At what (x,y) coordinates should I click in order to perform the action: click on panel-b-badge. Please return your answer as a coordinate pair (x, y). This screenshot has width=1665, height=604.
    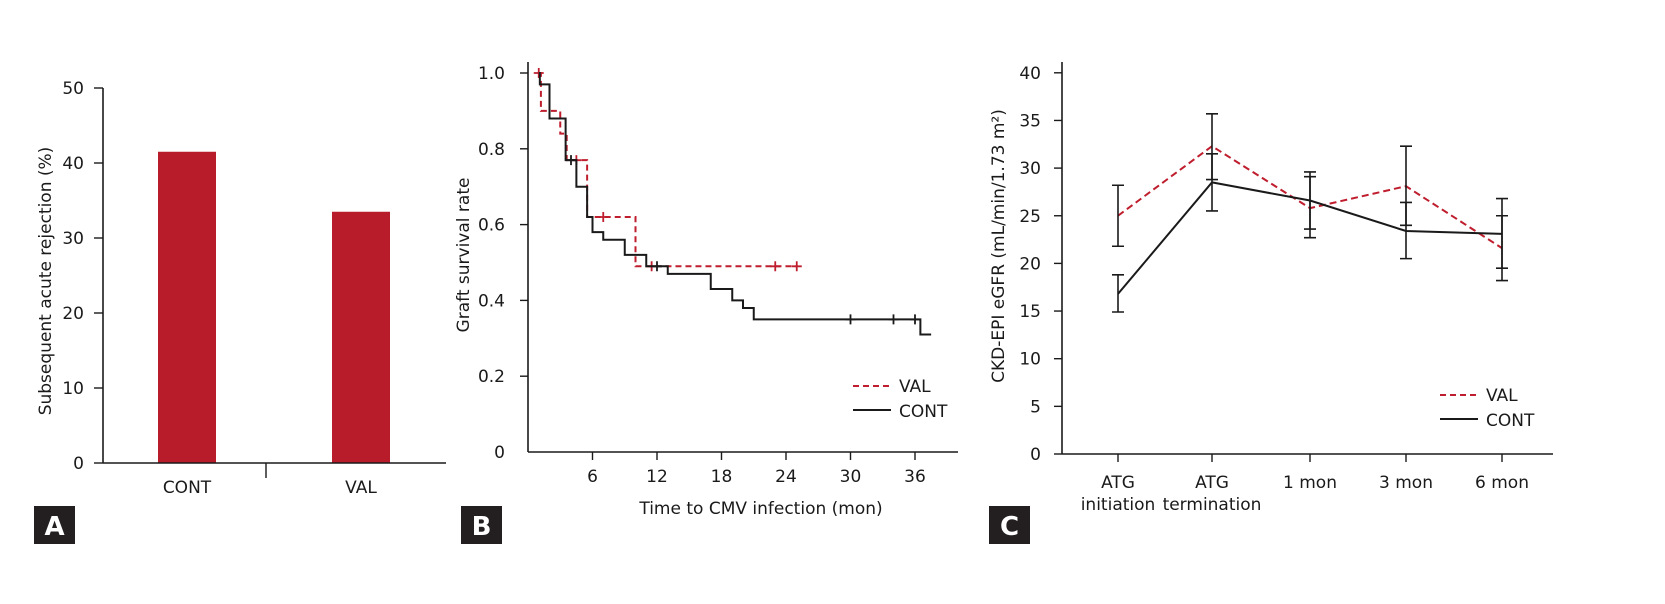
    Looking at the image, I should click on (481, 525).